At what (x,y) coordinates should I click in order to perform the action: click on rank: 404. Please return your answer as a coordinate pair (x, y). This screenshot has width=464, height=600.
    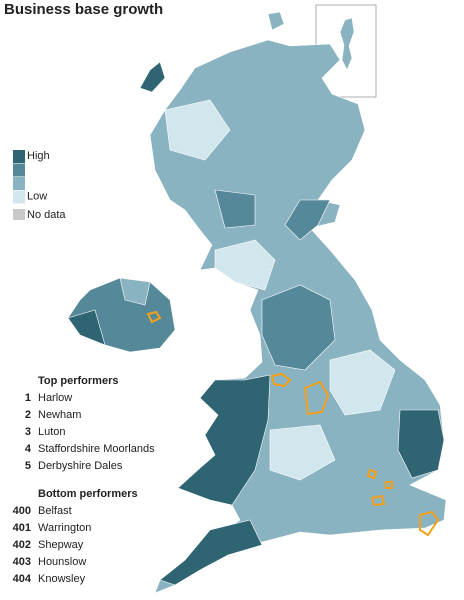
    Looking at the image, I should click on (22, 579).